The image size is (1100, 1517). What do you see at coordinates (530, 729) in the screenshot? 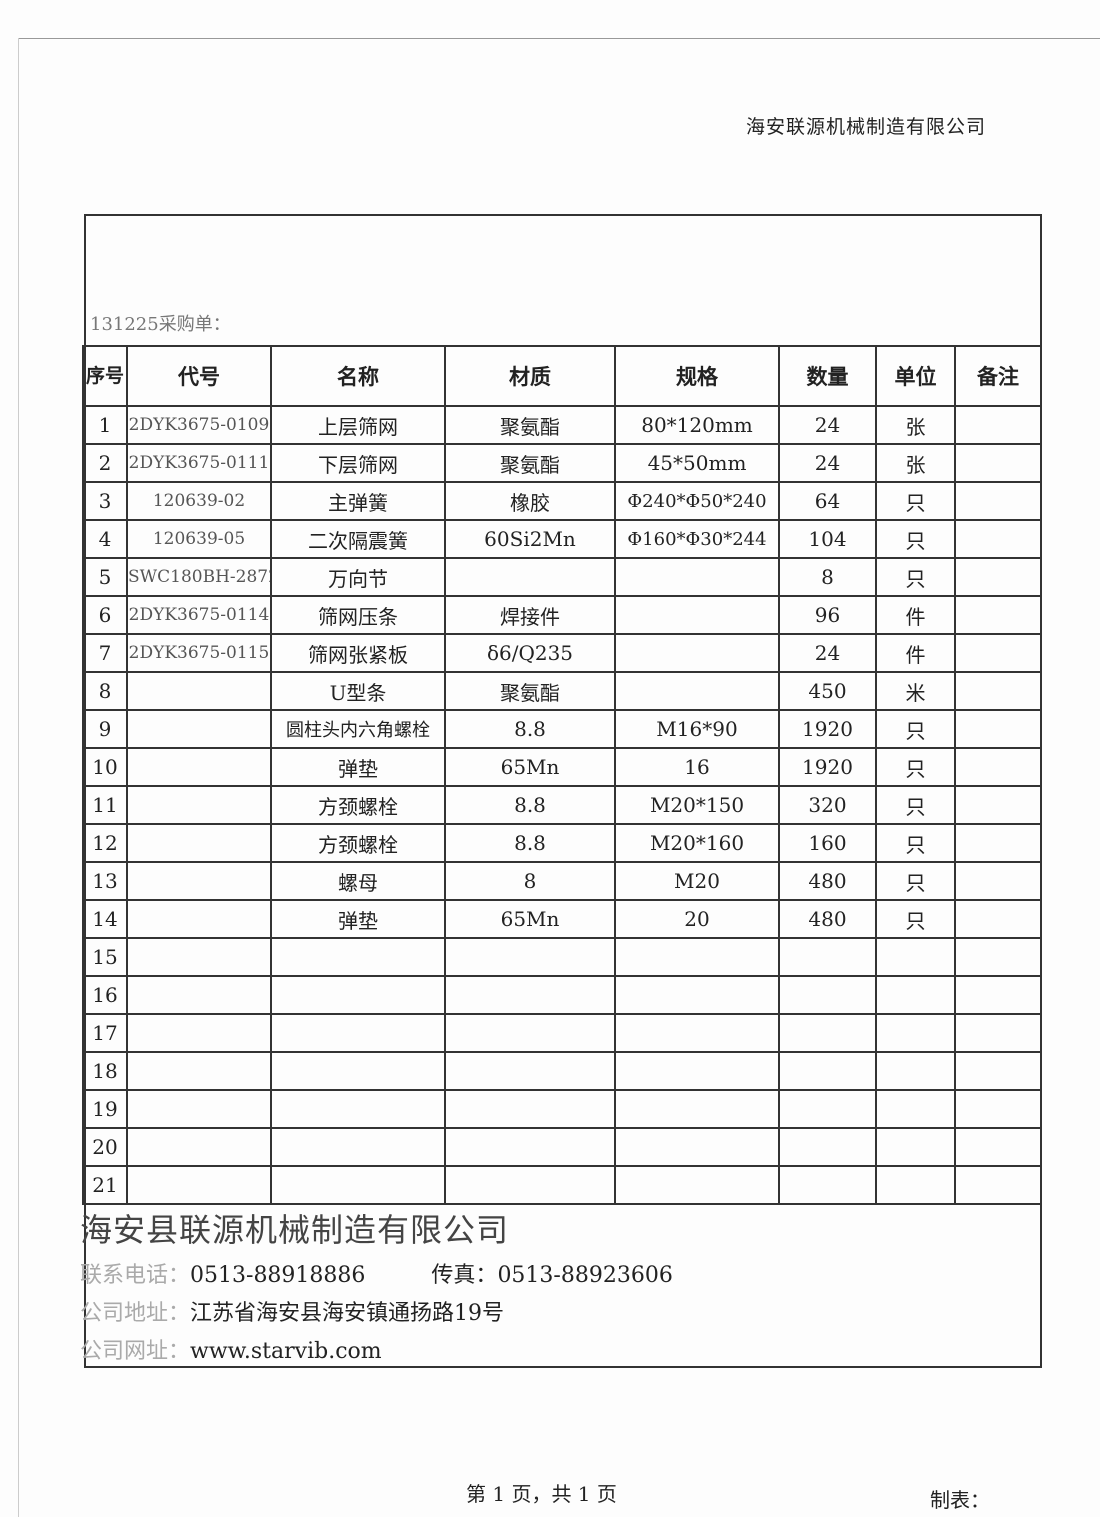
I see `table-cell: 8.8` at bounding box center [530, 729].